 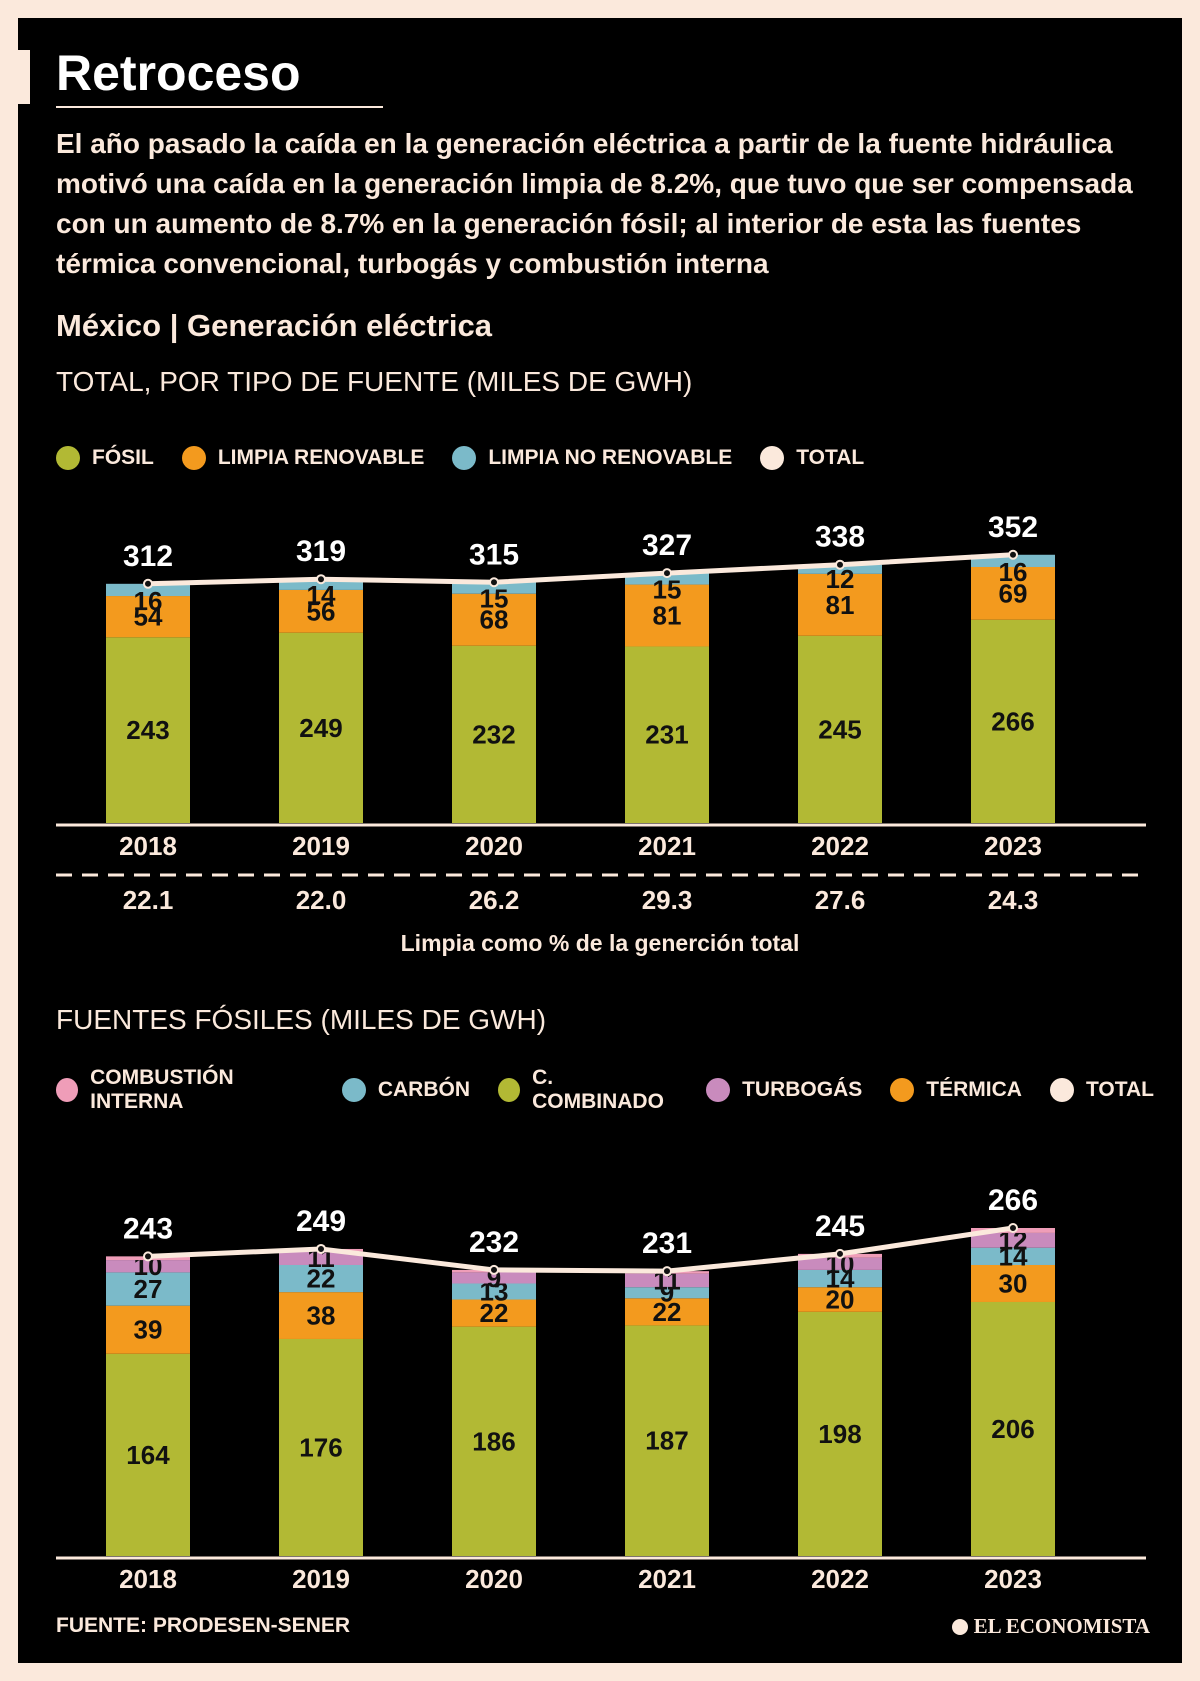 What do you see at coordinates (321, 551) in the screenshot?
I see `total-label-2019: 319` at bounding box center [321, 551].